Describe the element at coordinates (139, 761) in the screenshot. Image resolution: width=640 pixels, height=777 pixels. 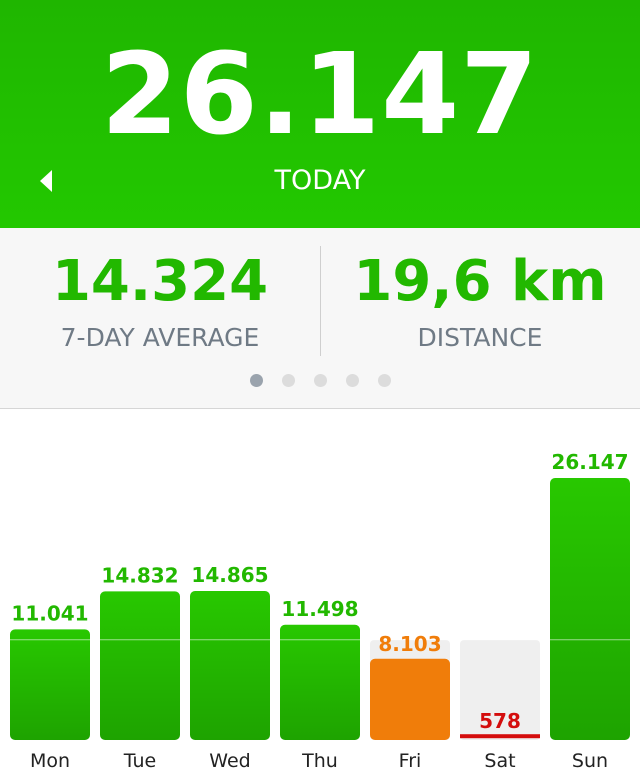
I see `day-label: Tue` at that location.